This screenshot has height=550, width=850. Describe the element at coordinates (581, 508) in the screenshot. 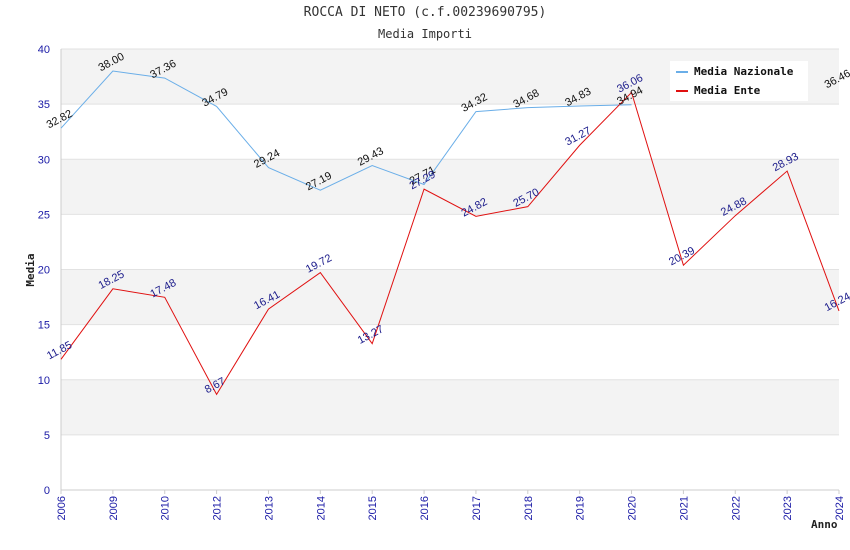

I see `x-tick-label: 2019` at that location.